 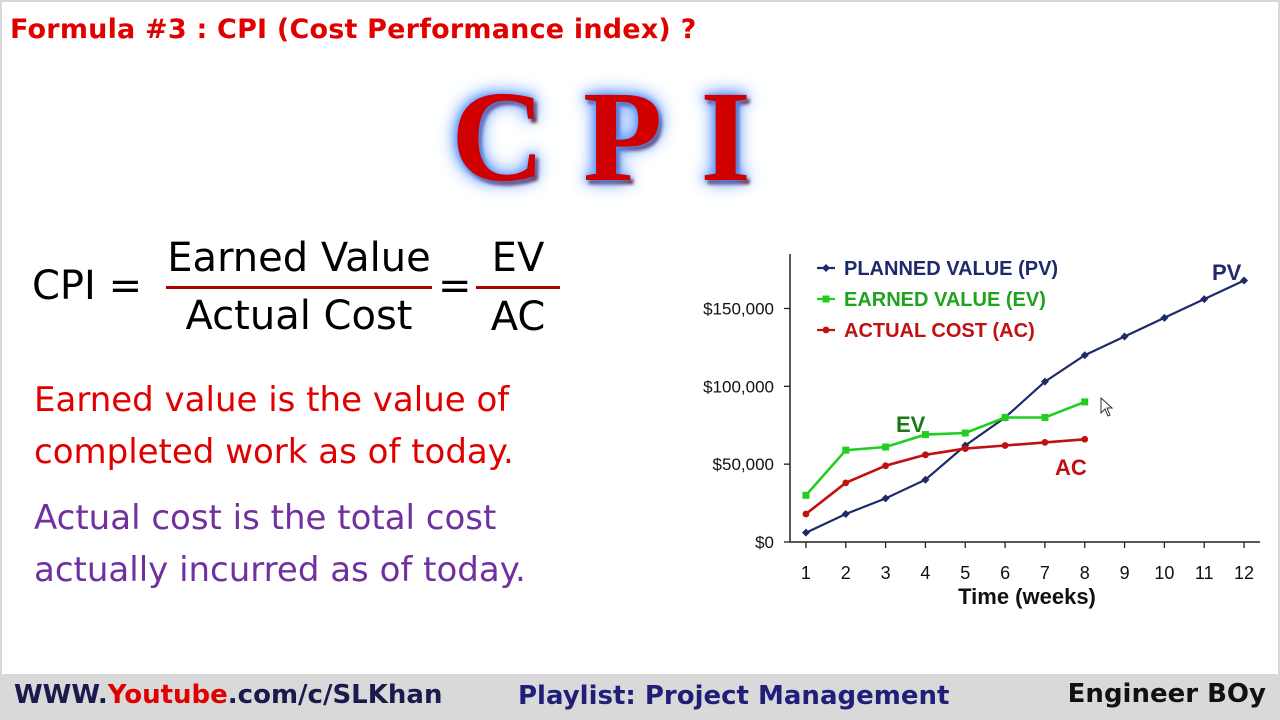 I want to click on x-tick-label: 4, so click(x=925, y=573).